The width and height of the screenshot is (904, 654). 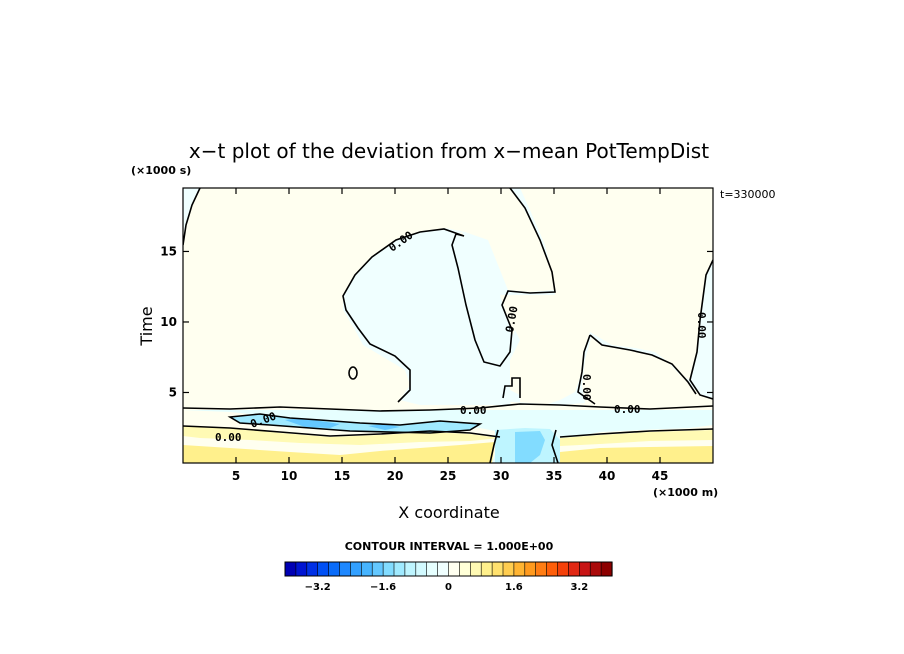 I want to click on colorbar, so click(x=448, y=569).